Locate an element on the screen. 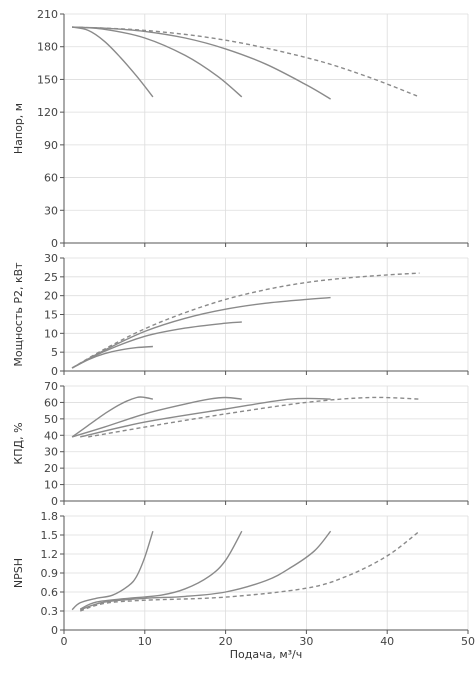 The width and height of the screenshot is (476, 678). x-tick-label: 10 is located at coordinates (145, 641).